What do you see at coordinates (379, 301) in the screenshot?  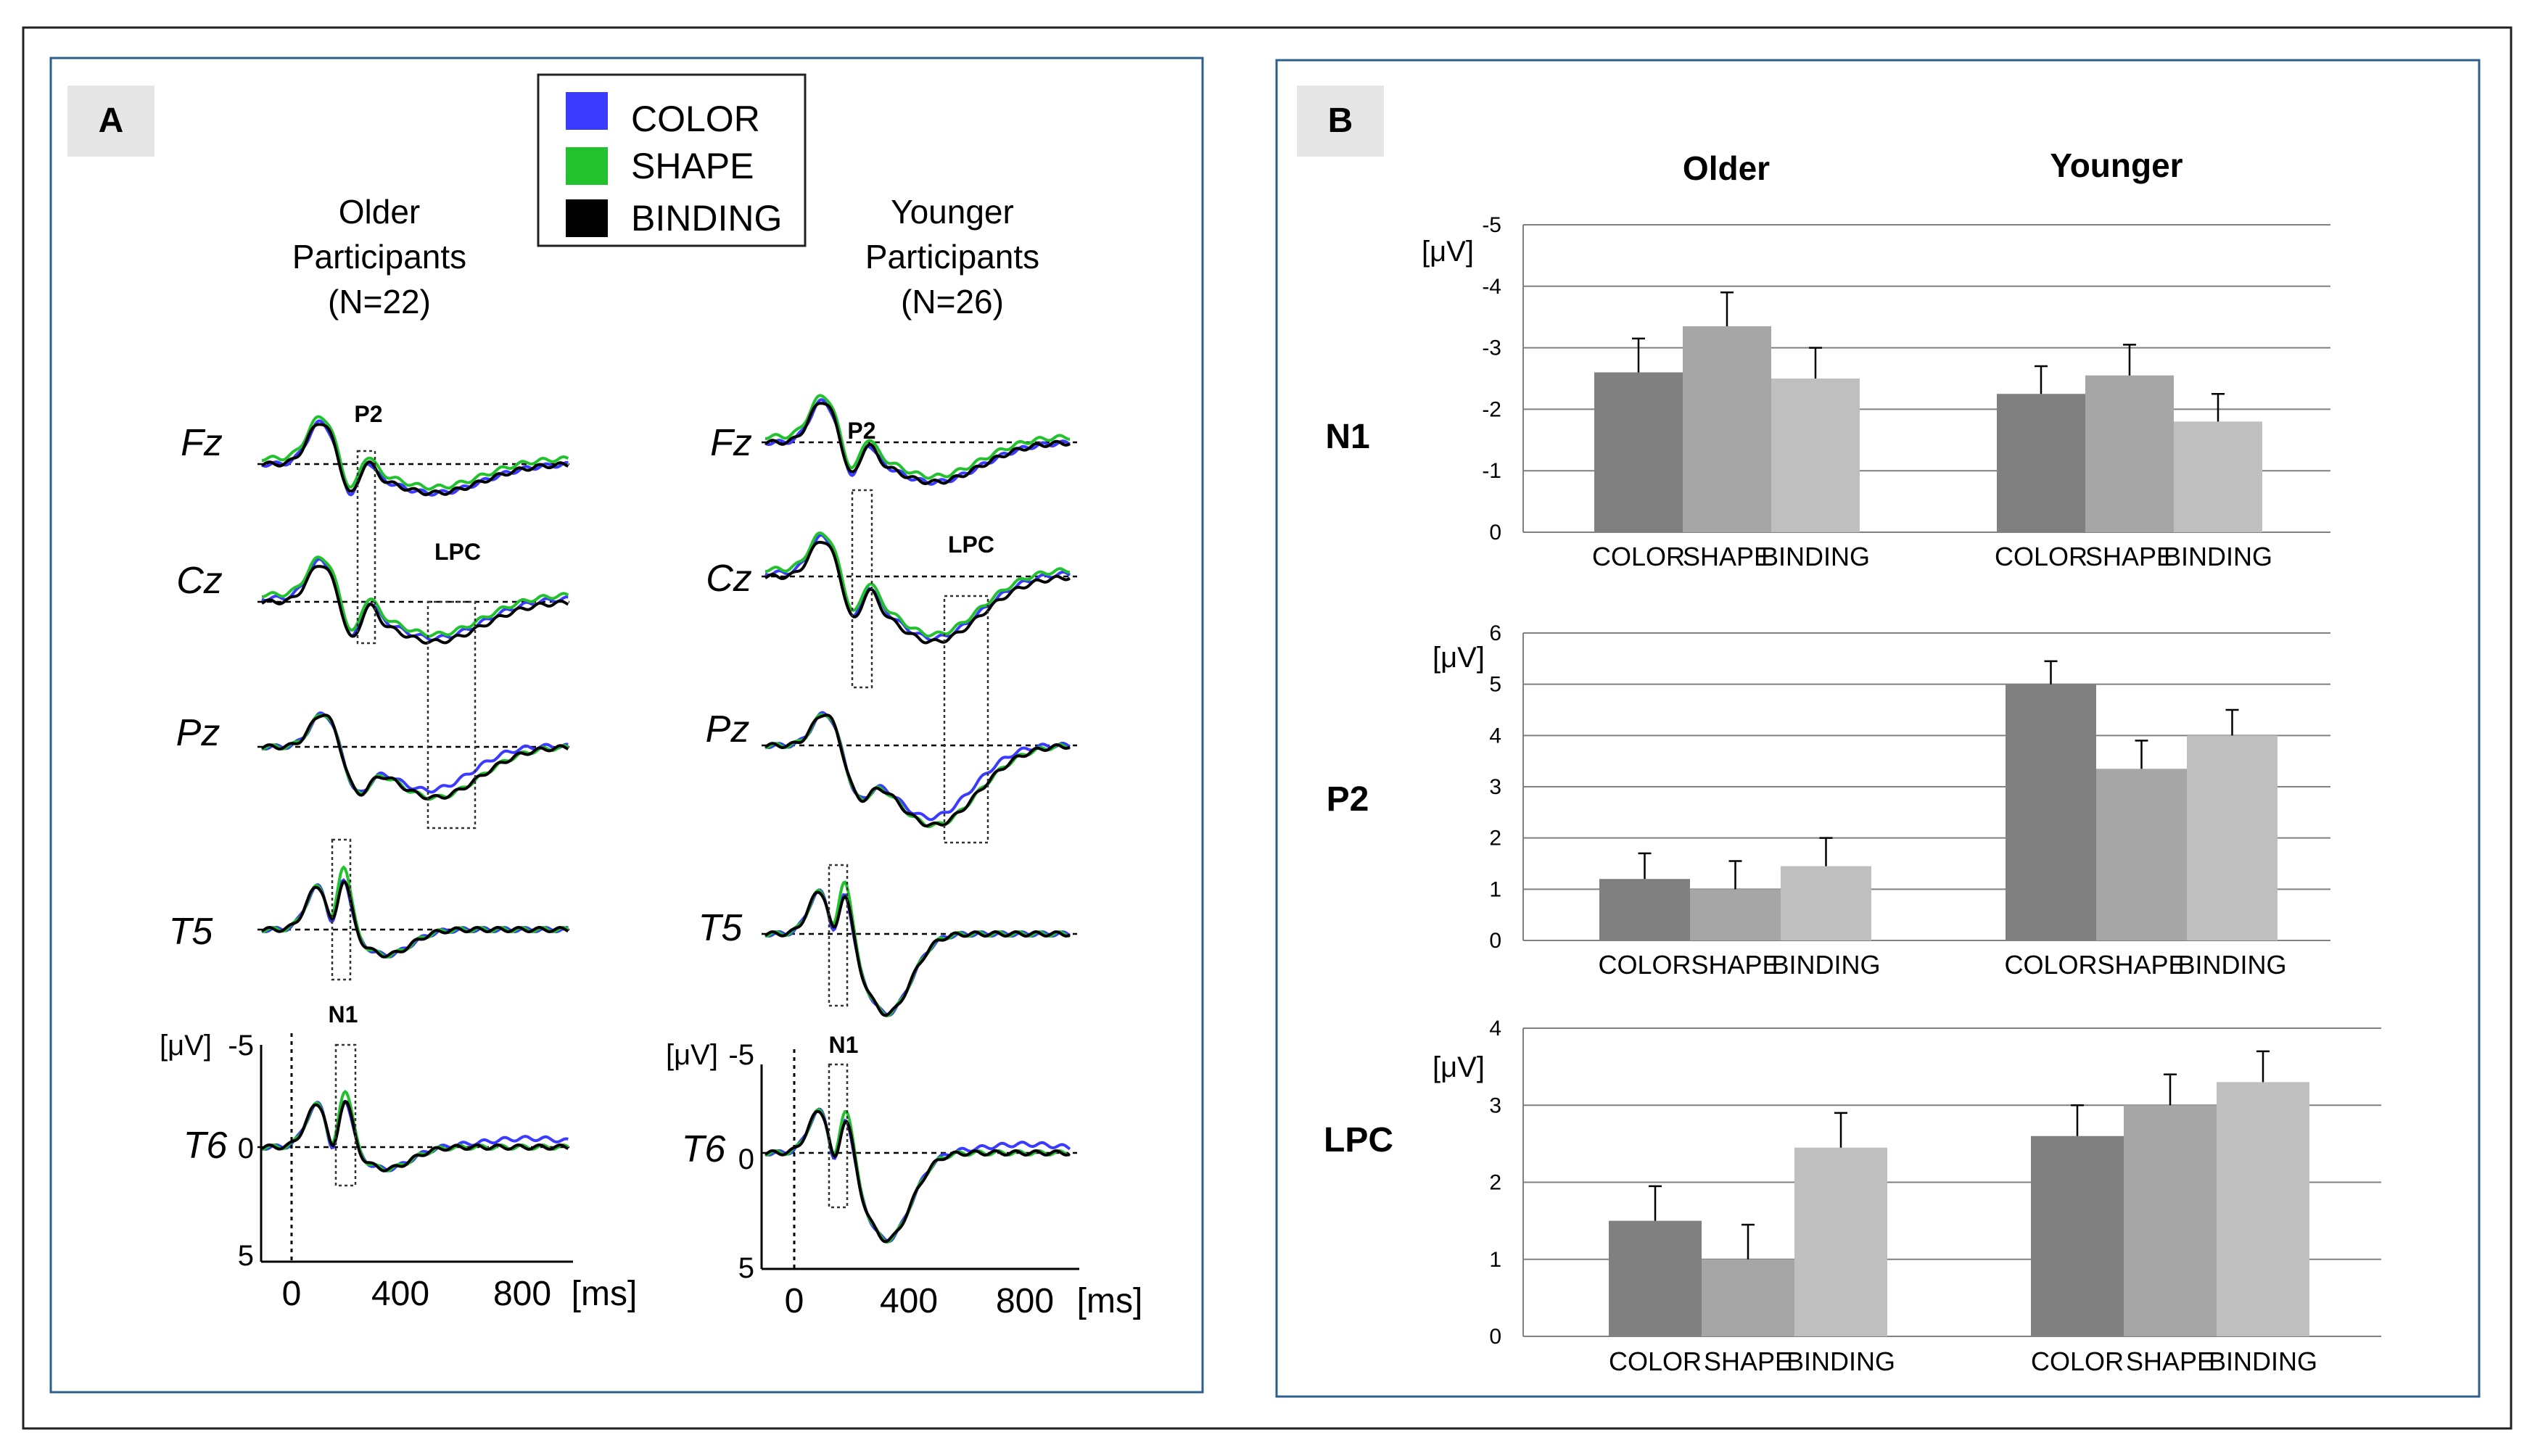 I see `group-title-line: (N=22)` at bounding box center [379, 301].